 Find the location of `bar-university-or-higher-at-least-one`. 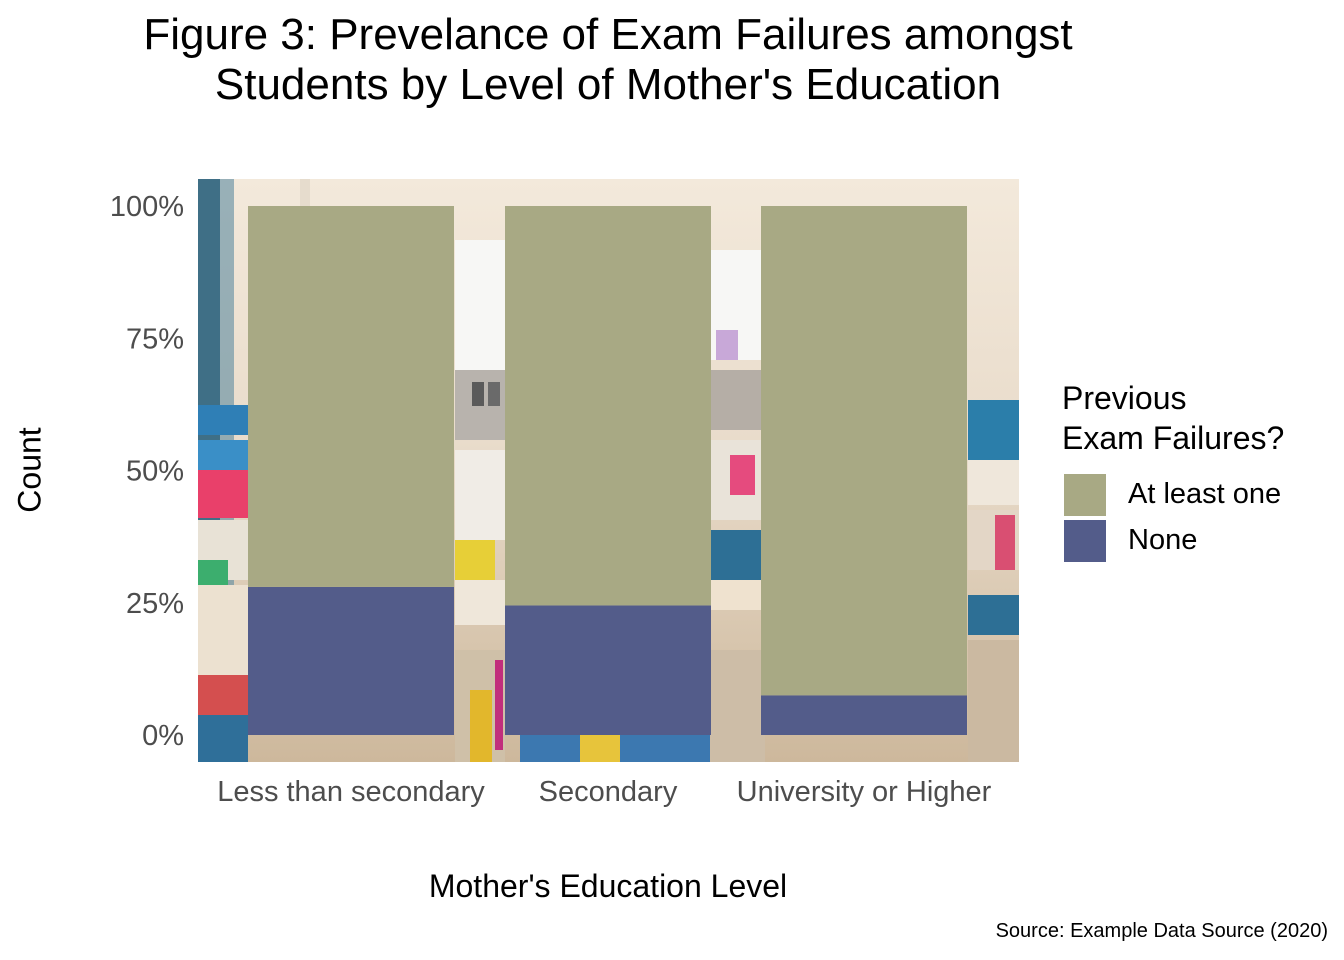

bar-university-or-higher-at-least-one is located at coordinates (864, 451).